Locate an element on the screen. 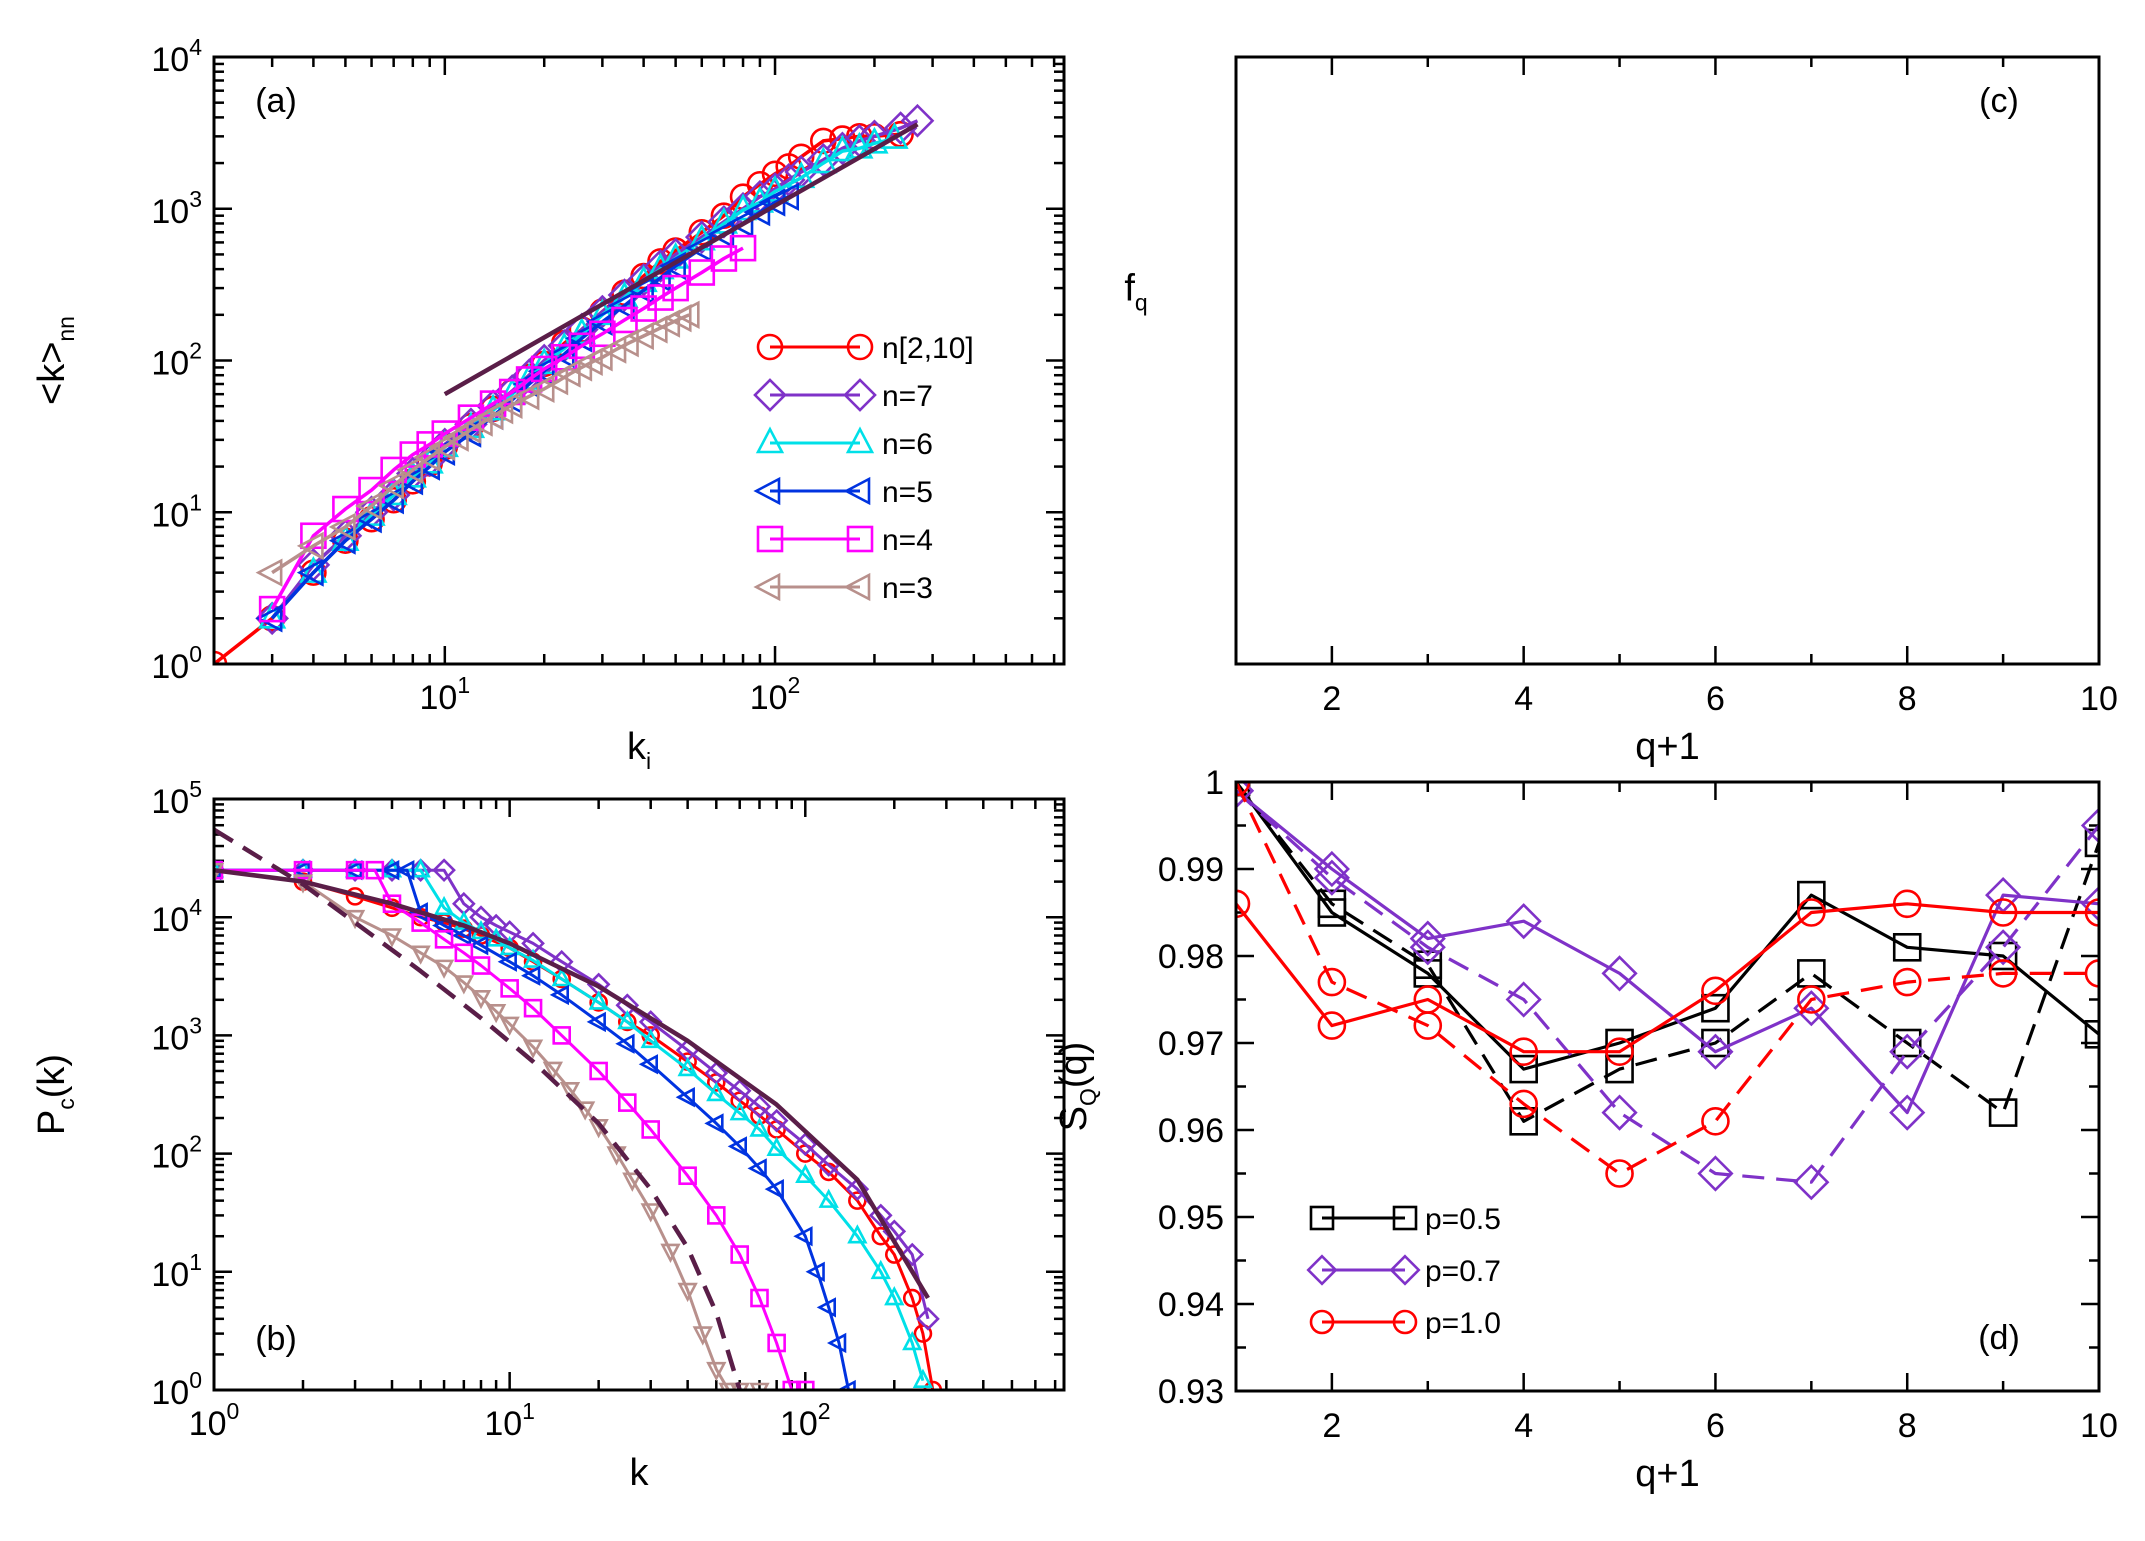 This screenshot has height=1541, width=2145. y-axis-label-sub: c is located at coordinates (66, 1104).